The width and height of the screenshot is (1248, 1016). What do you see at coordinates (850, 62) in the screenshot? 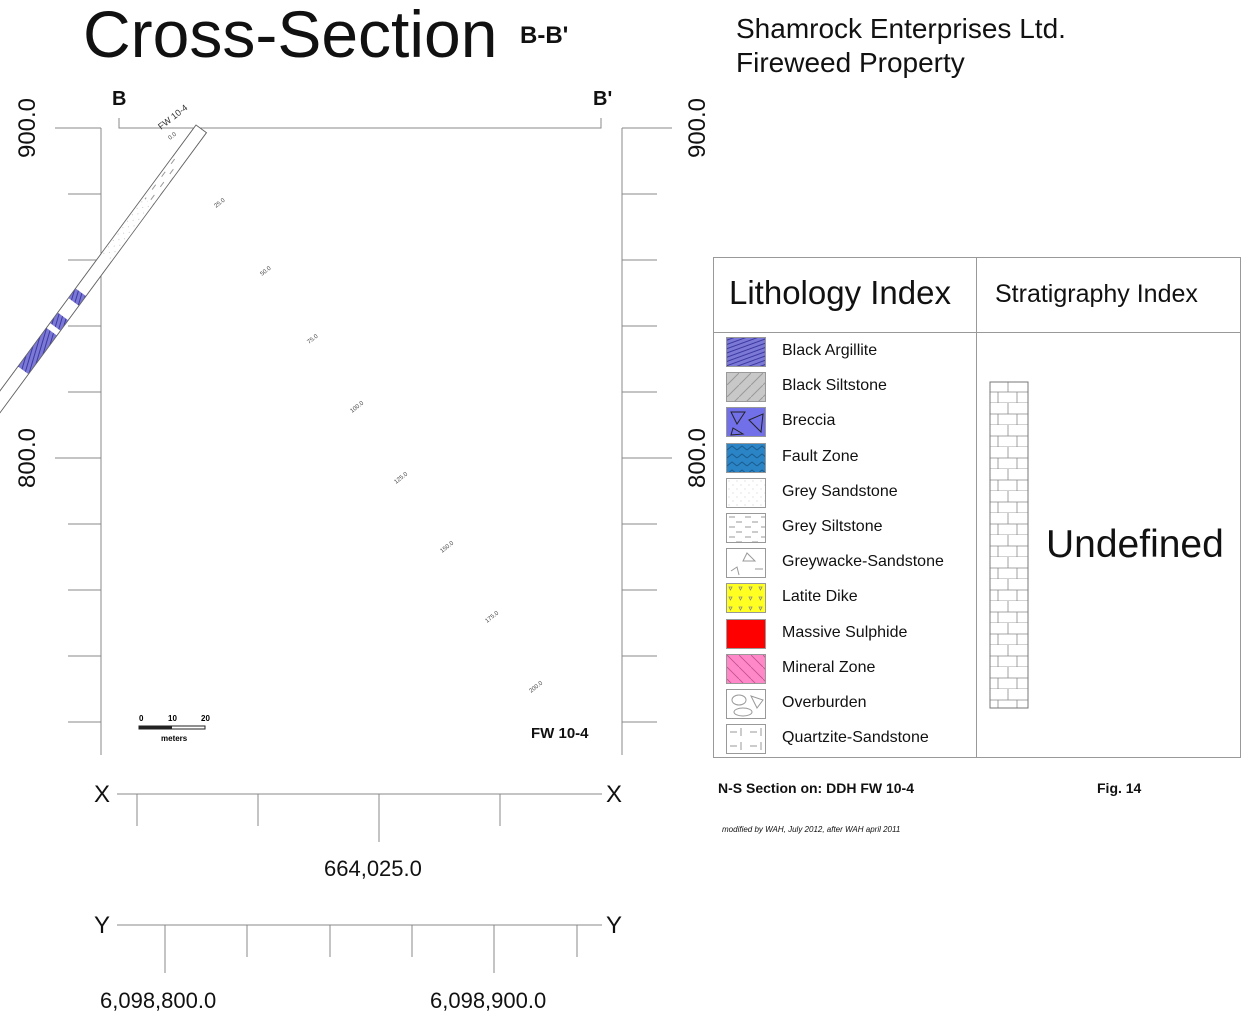
I see `property-name: Fireweed Property` at bounding box center [850, 62].